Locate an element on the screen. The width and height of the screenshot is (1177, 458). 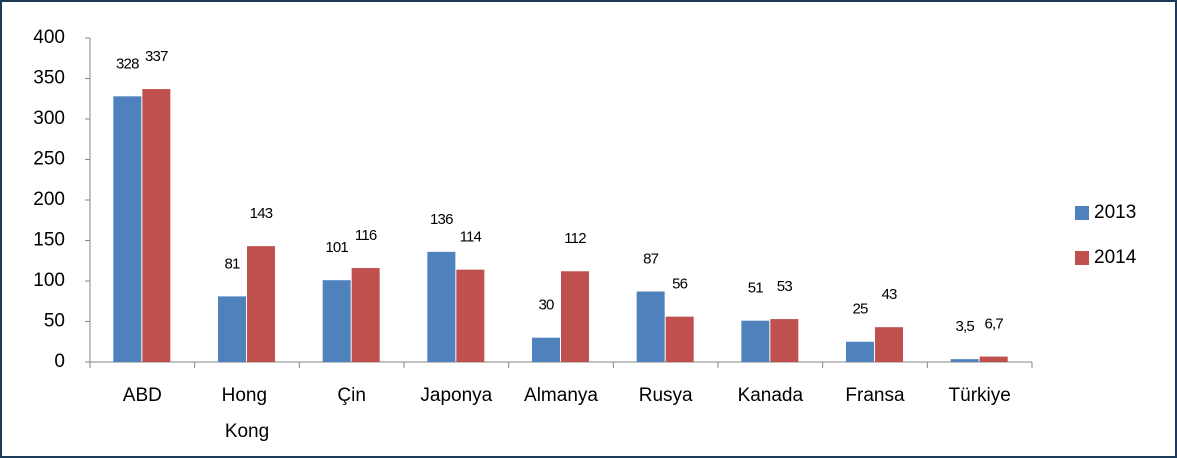
value-label: 116 is located at coordinates (366, 235).